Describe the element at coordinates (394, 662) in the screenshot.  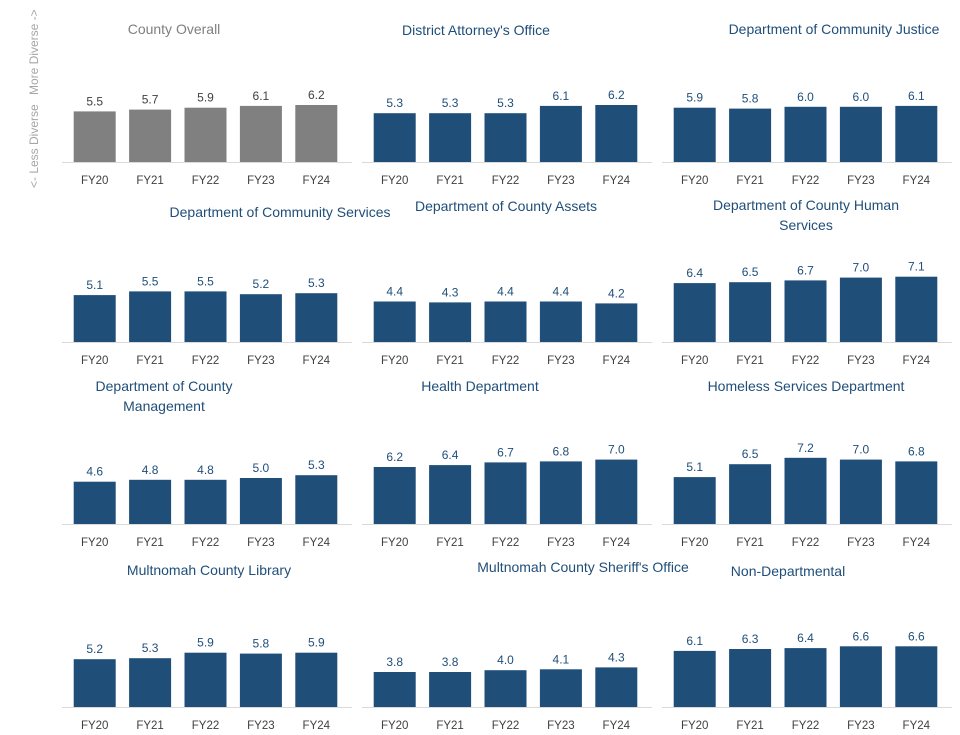
I see `data-label: 3.8` at that location.